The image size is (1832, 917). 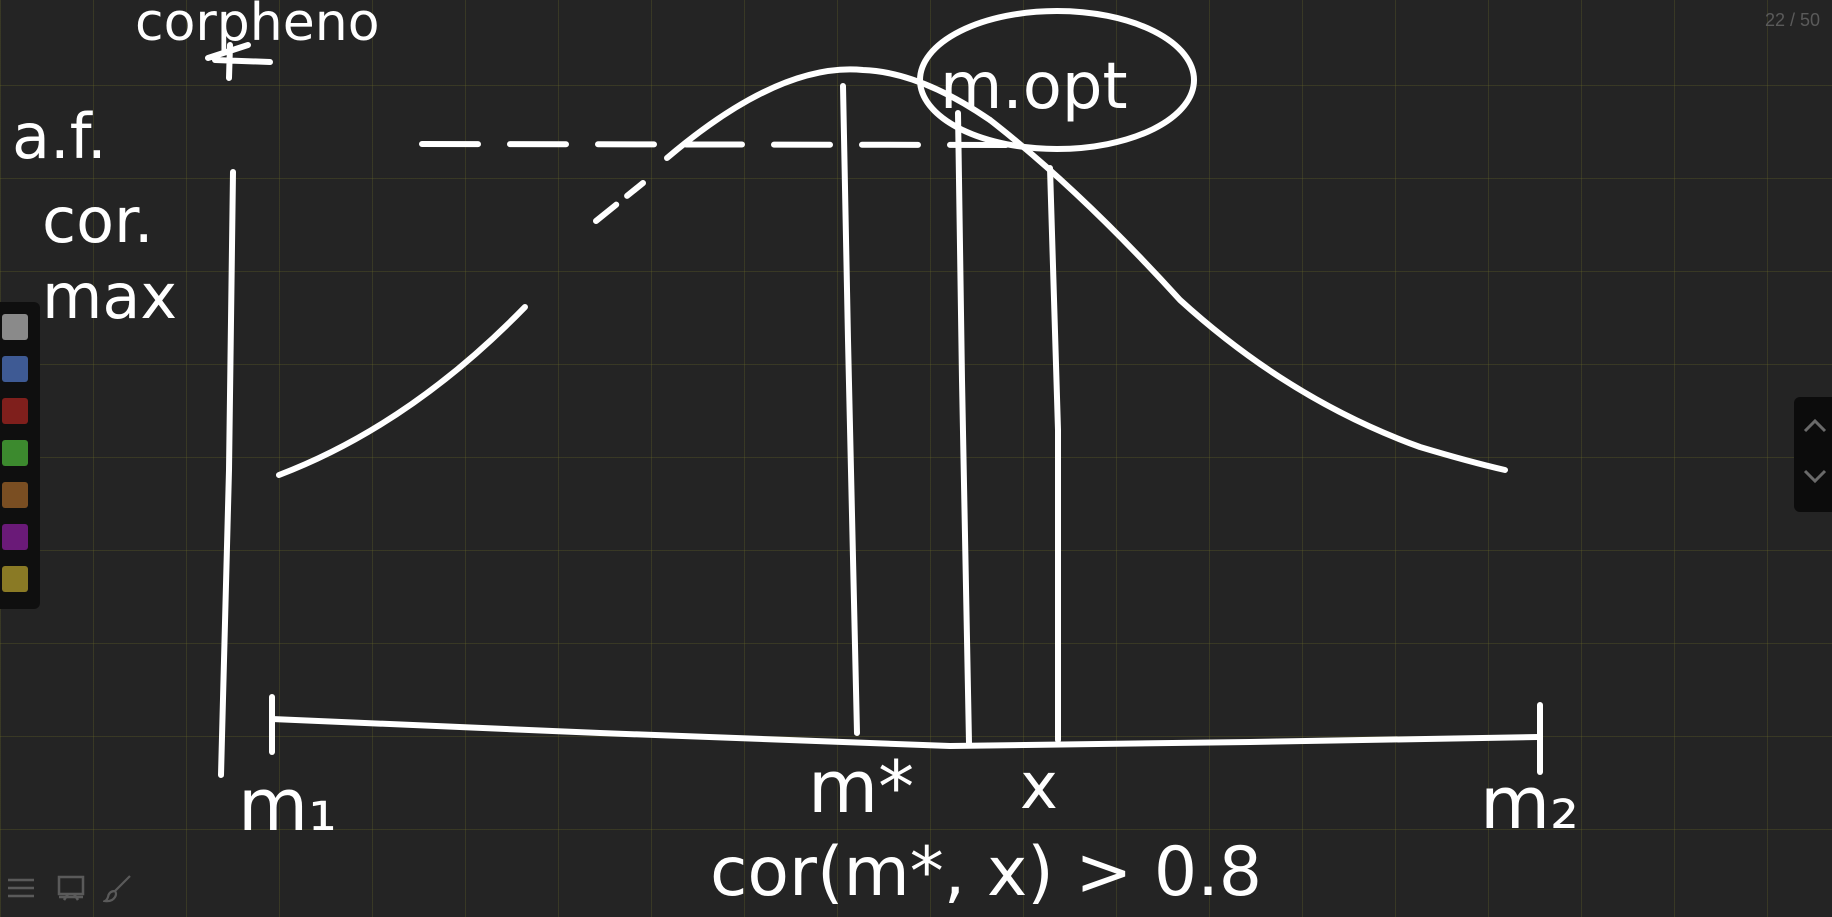 I want to click on x-axis-line, so click(x=905, y=732).